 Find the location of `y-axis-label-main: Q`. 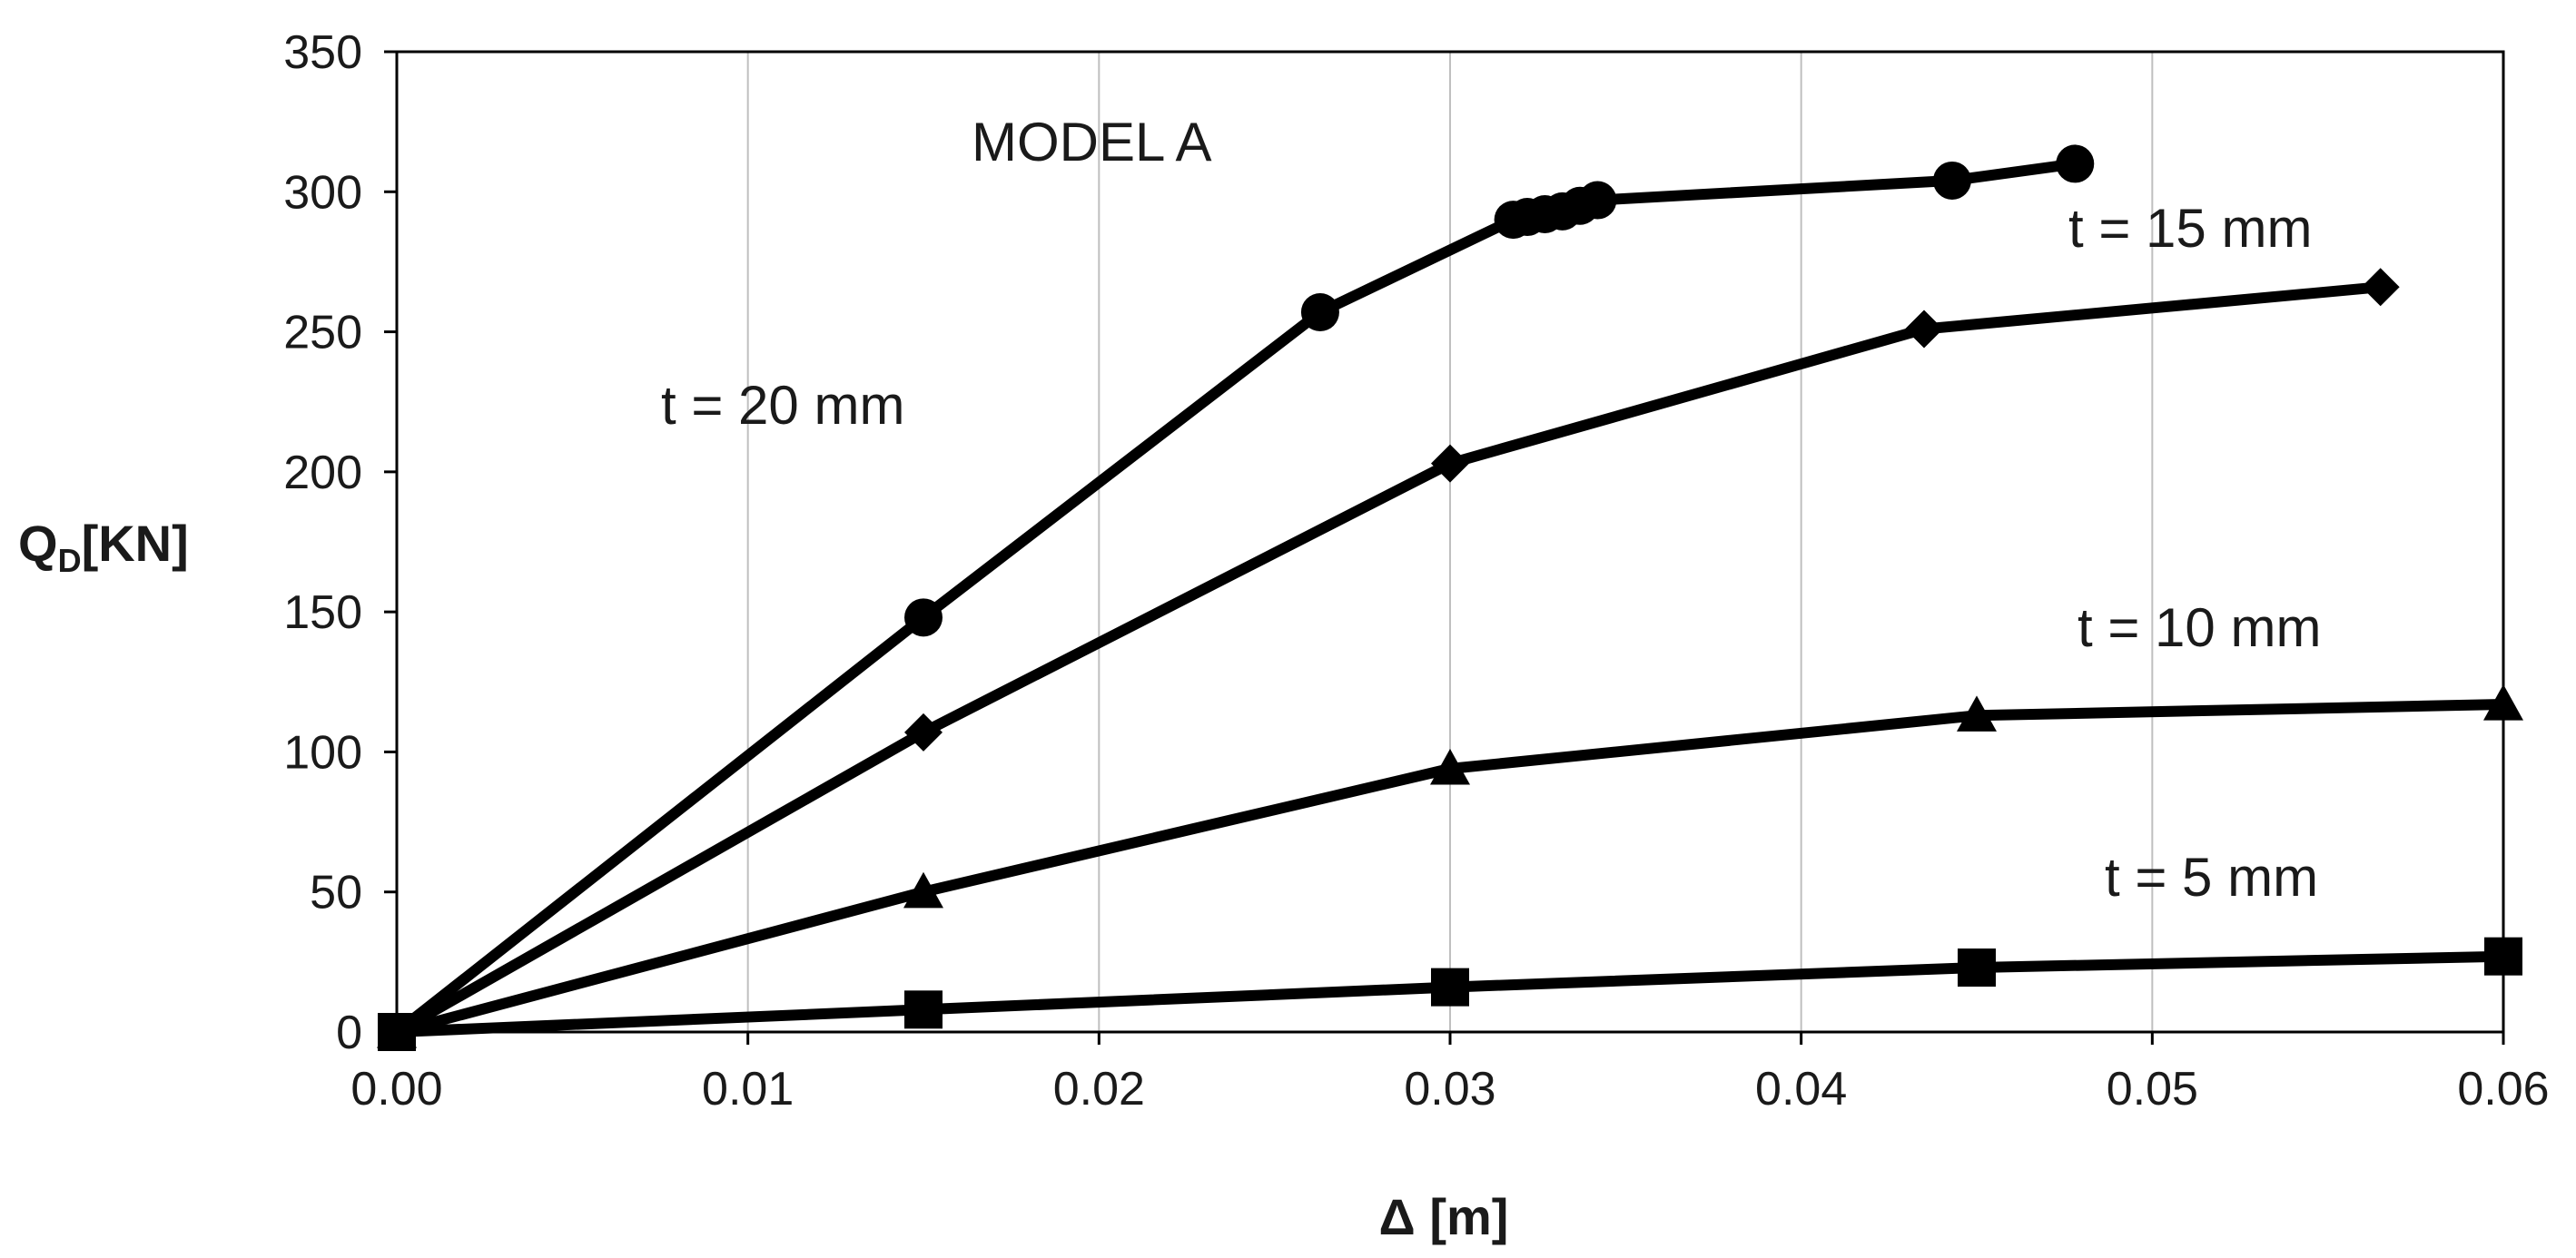

y-axis-label-main: Q is located at coordinates (38, 543).